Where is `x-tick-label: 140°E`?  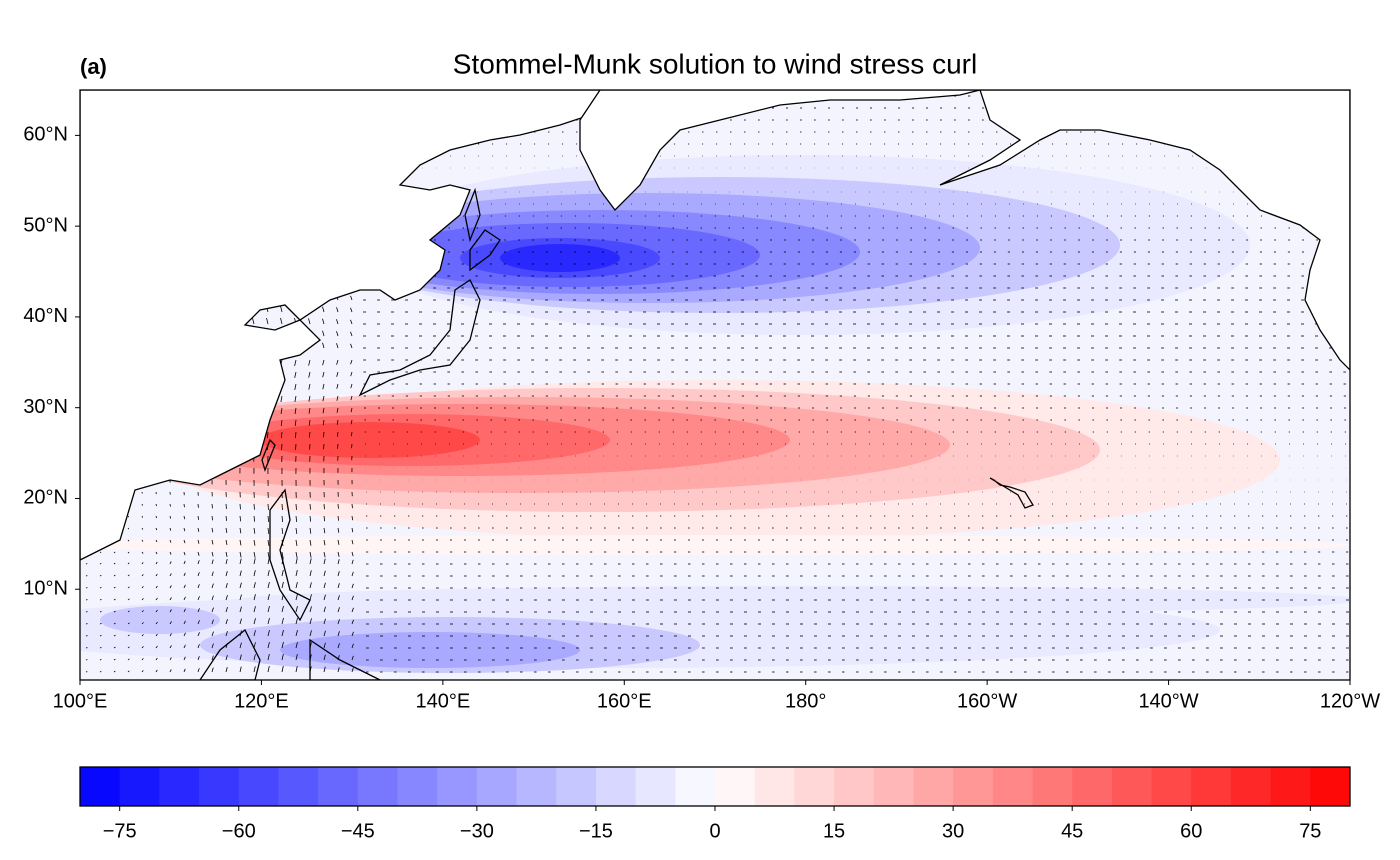
x-tick-label: 140°E is located at coordinates (442, 701).